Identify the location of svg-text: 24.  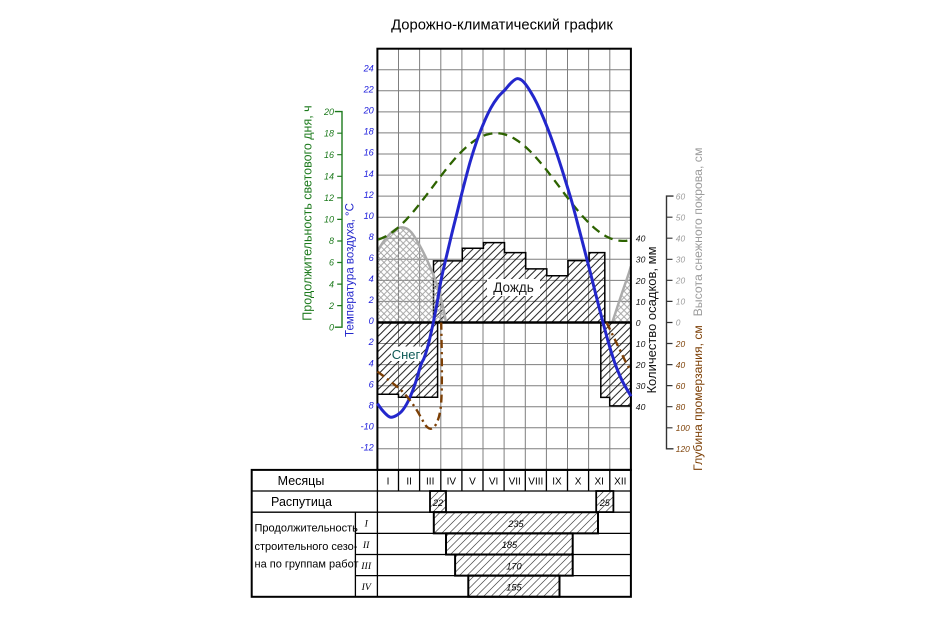
(368, 69).